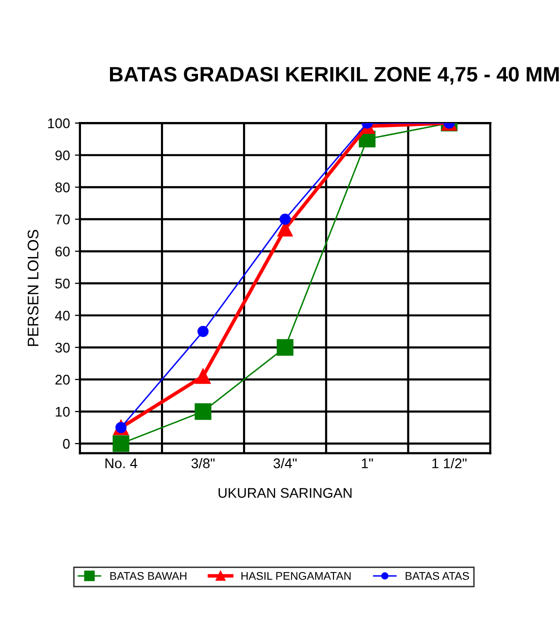  Describe the element at coordinates (285, 463) in the screenshot. I see `x-tick-label: 3/4"` at that location.